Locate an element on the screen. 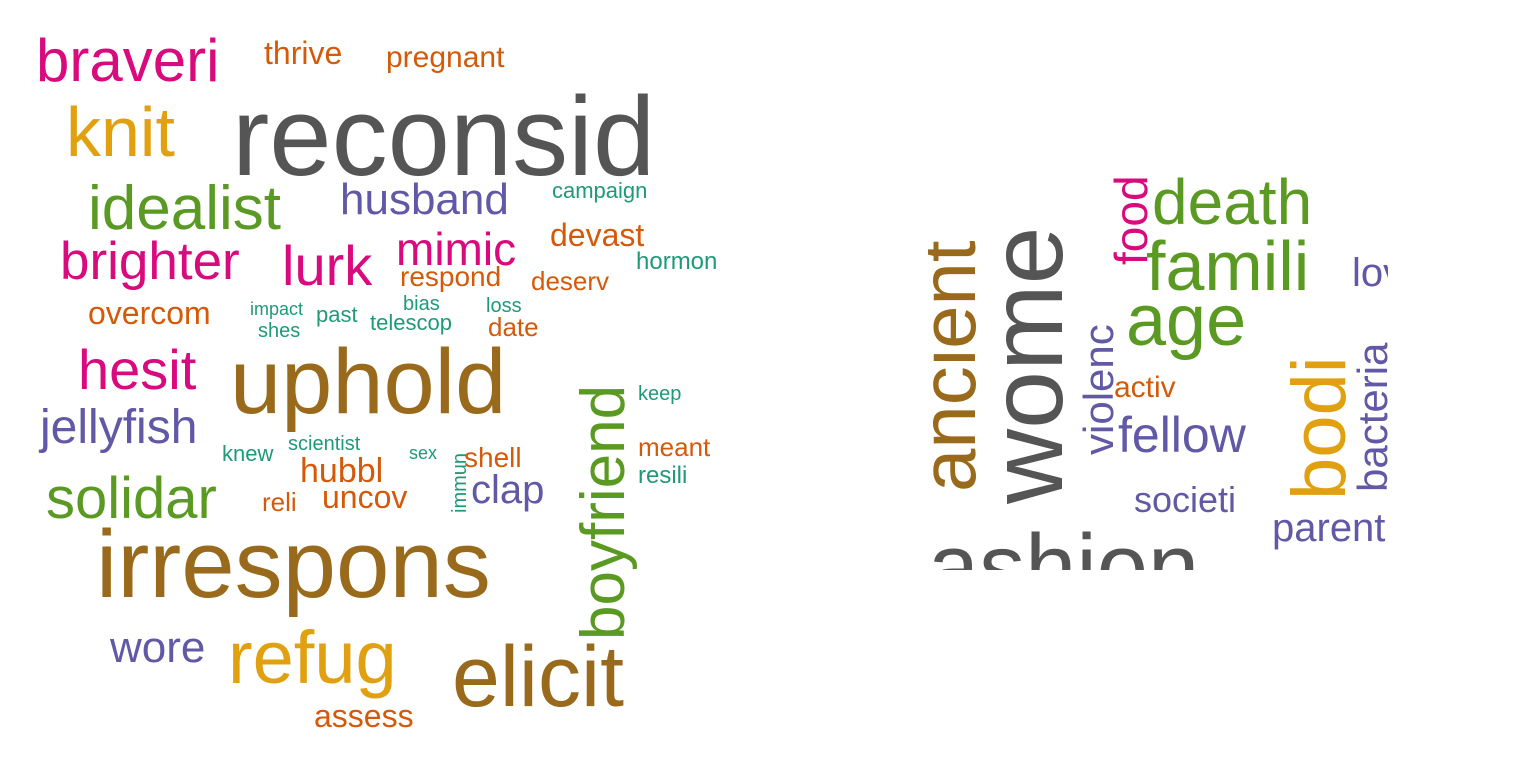 The height and width of the screenshot is (768, 1536). word-clap: clap is located at coordinates (507, 490).